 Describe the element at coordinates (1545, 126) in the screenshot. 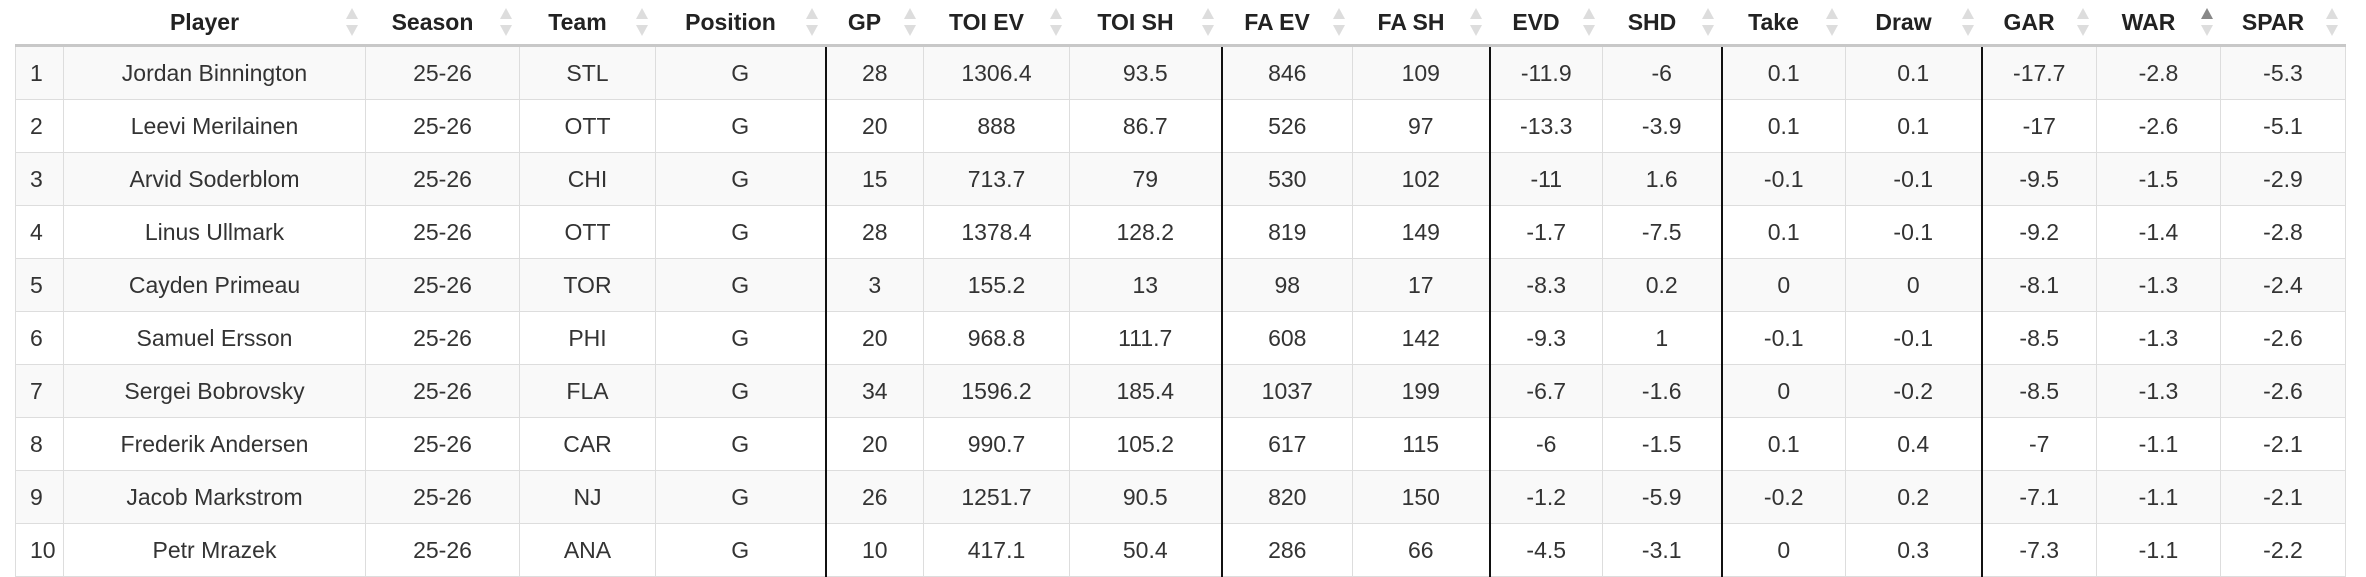

I see `cell-evd: -13.3` at that location.